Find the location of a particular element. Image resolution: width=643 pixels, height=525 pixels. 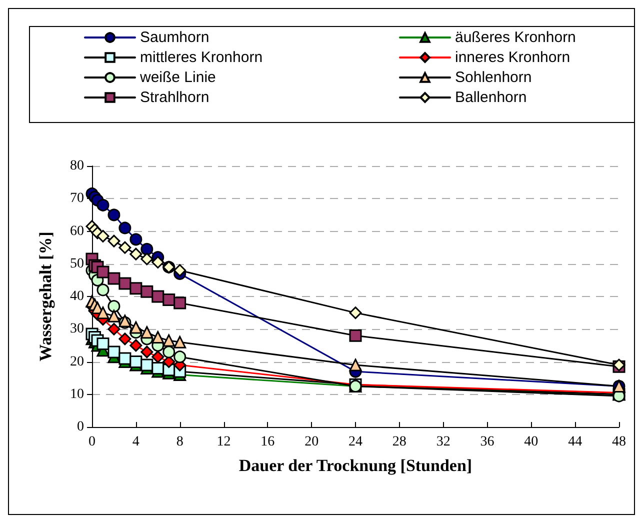

y-tick-label: 70 is located at coordinates (77, 198).